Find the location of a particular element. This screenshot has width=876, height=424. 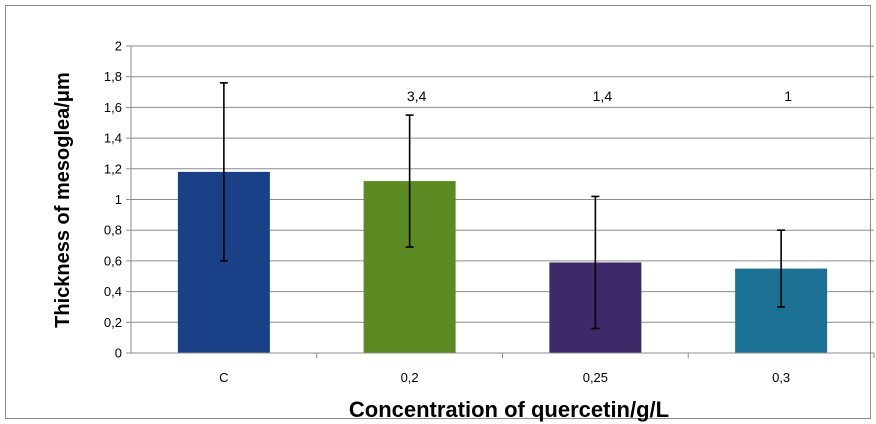

y-tick-label: 1,6 is located at coordinates (113, 107).